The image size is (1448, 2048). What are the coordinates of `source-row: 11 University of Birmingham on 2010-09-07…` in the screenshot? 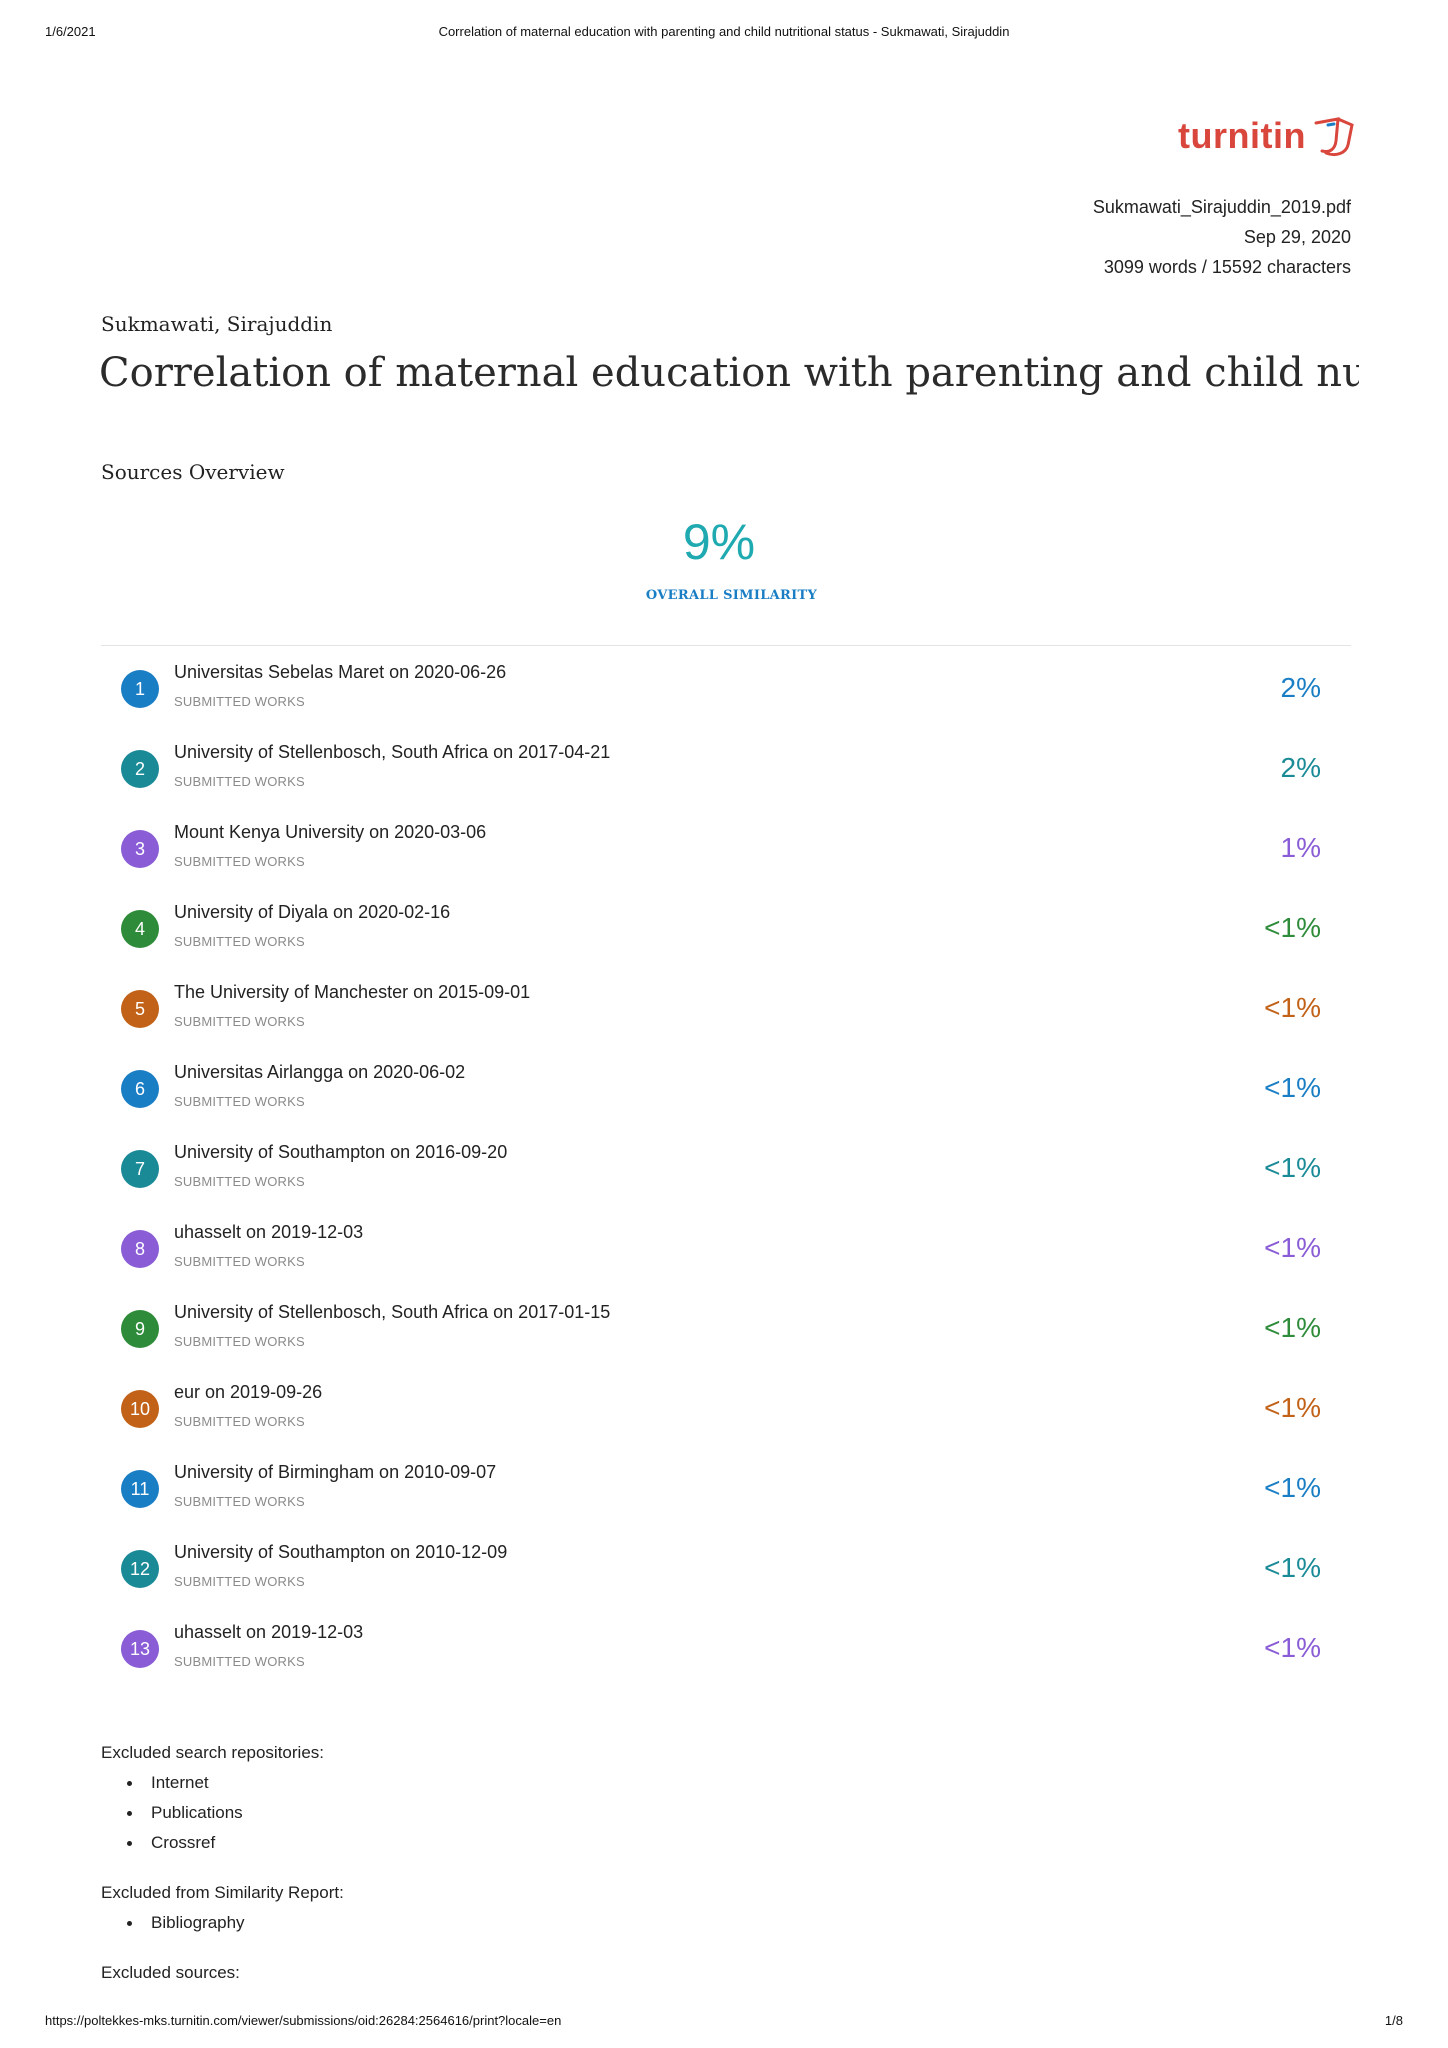 It's located at (726, 1492).